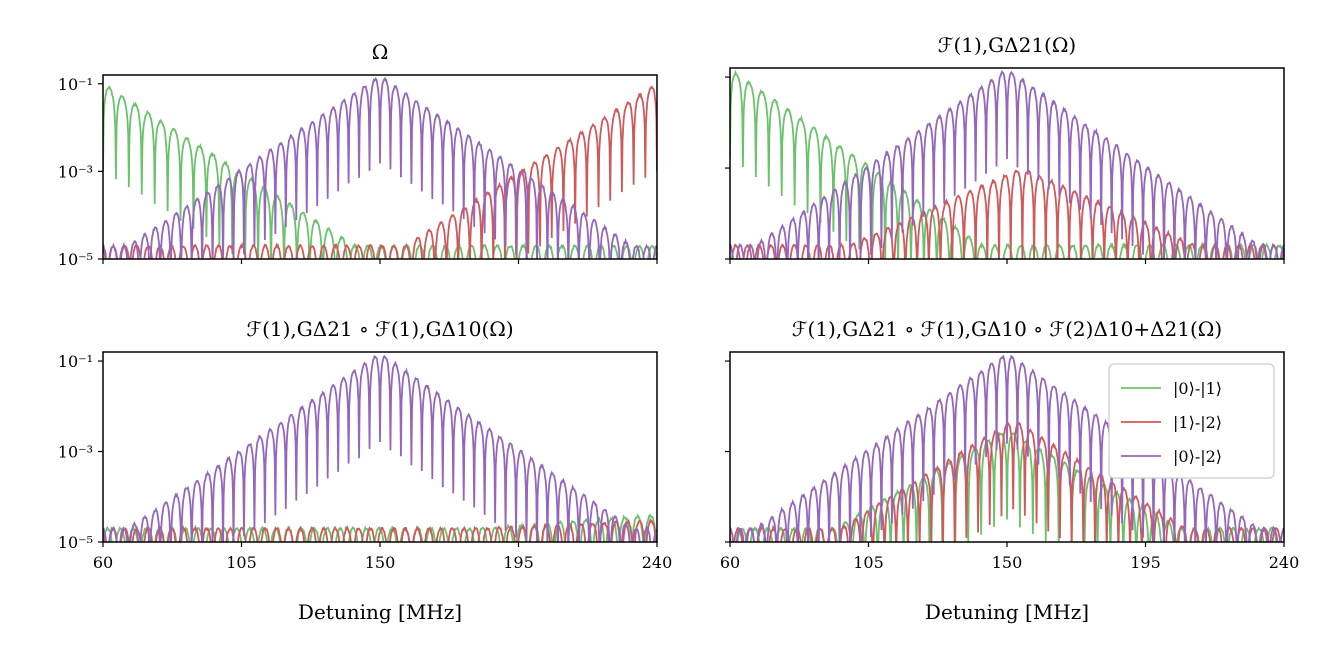  What do you see at coordinates (379, 329) in the screenshot?
I see `panel-title: ℱ(1),GΔ21 ∘ ℱ(1),GΔ10(Ω)` at bounding box center [379, 329].